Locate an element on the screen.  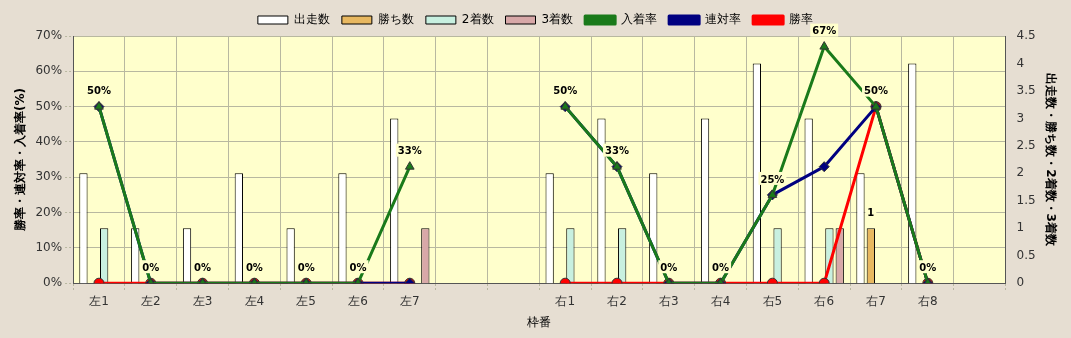
legend-label: 勝ち数 is located at coordinates (395, 19).